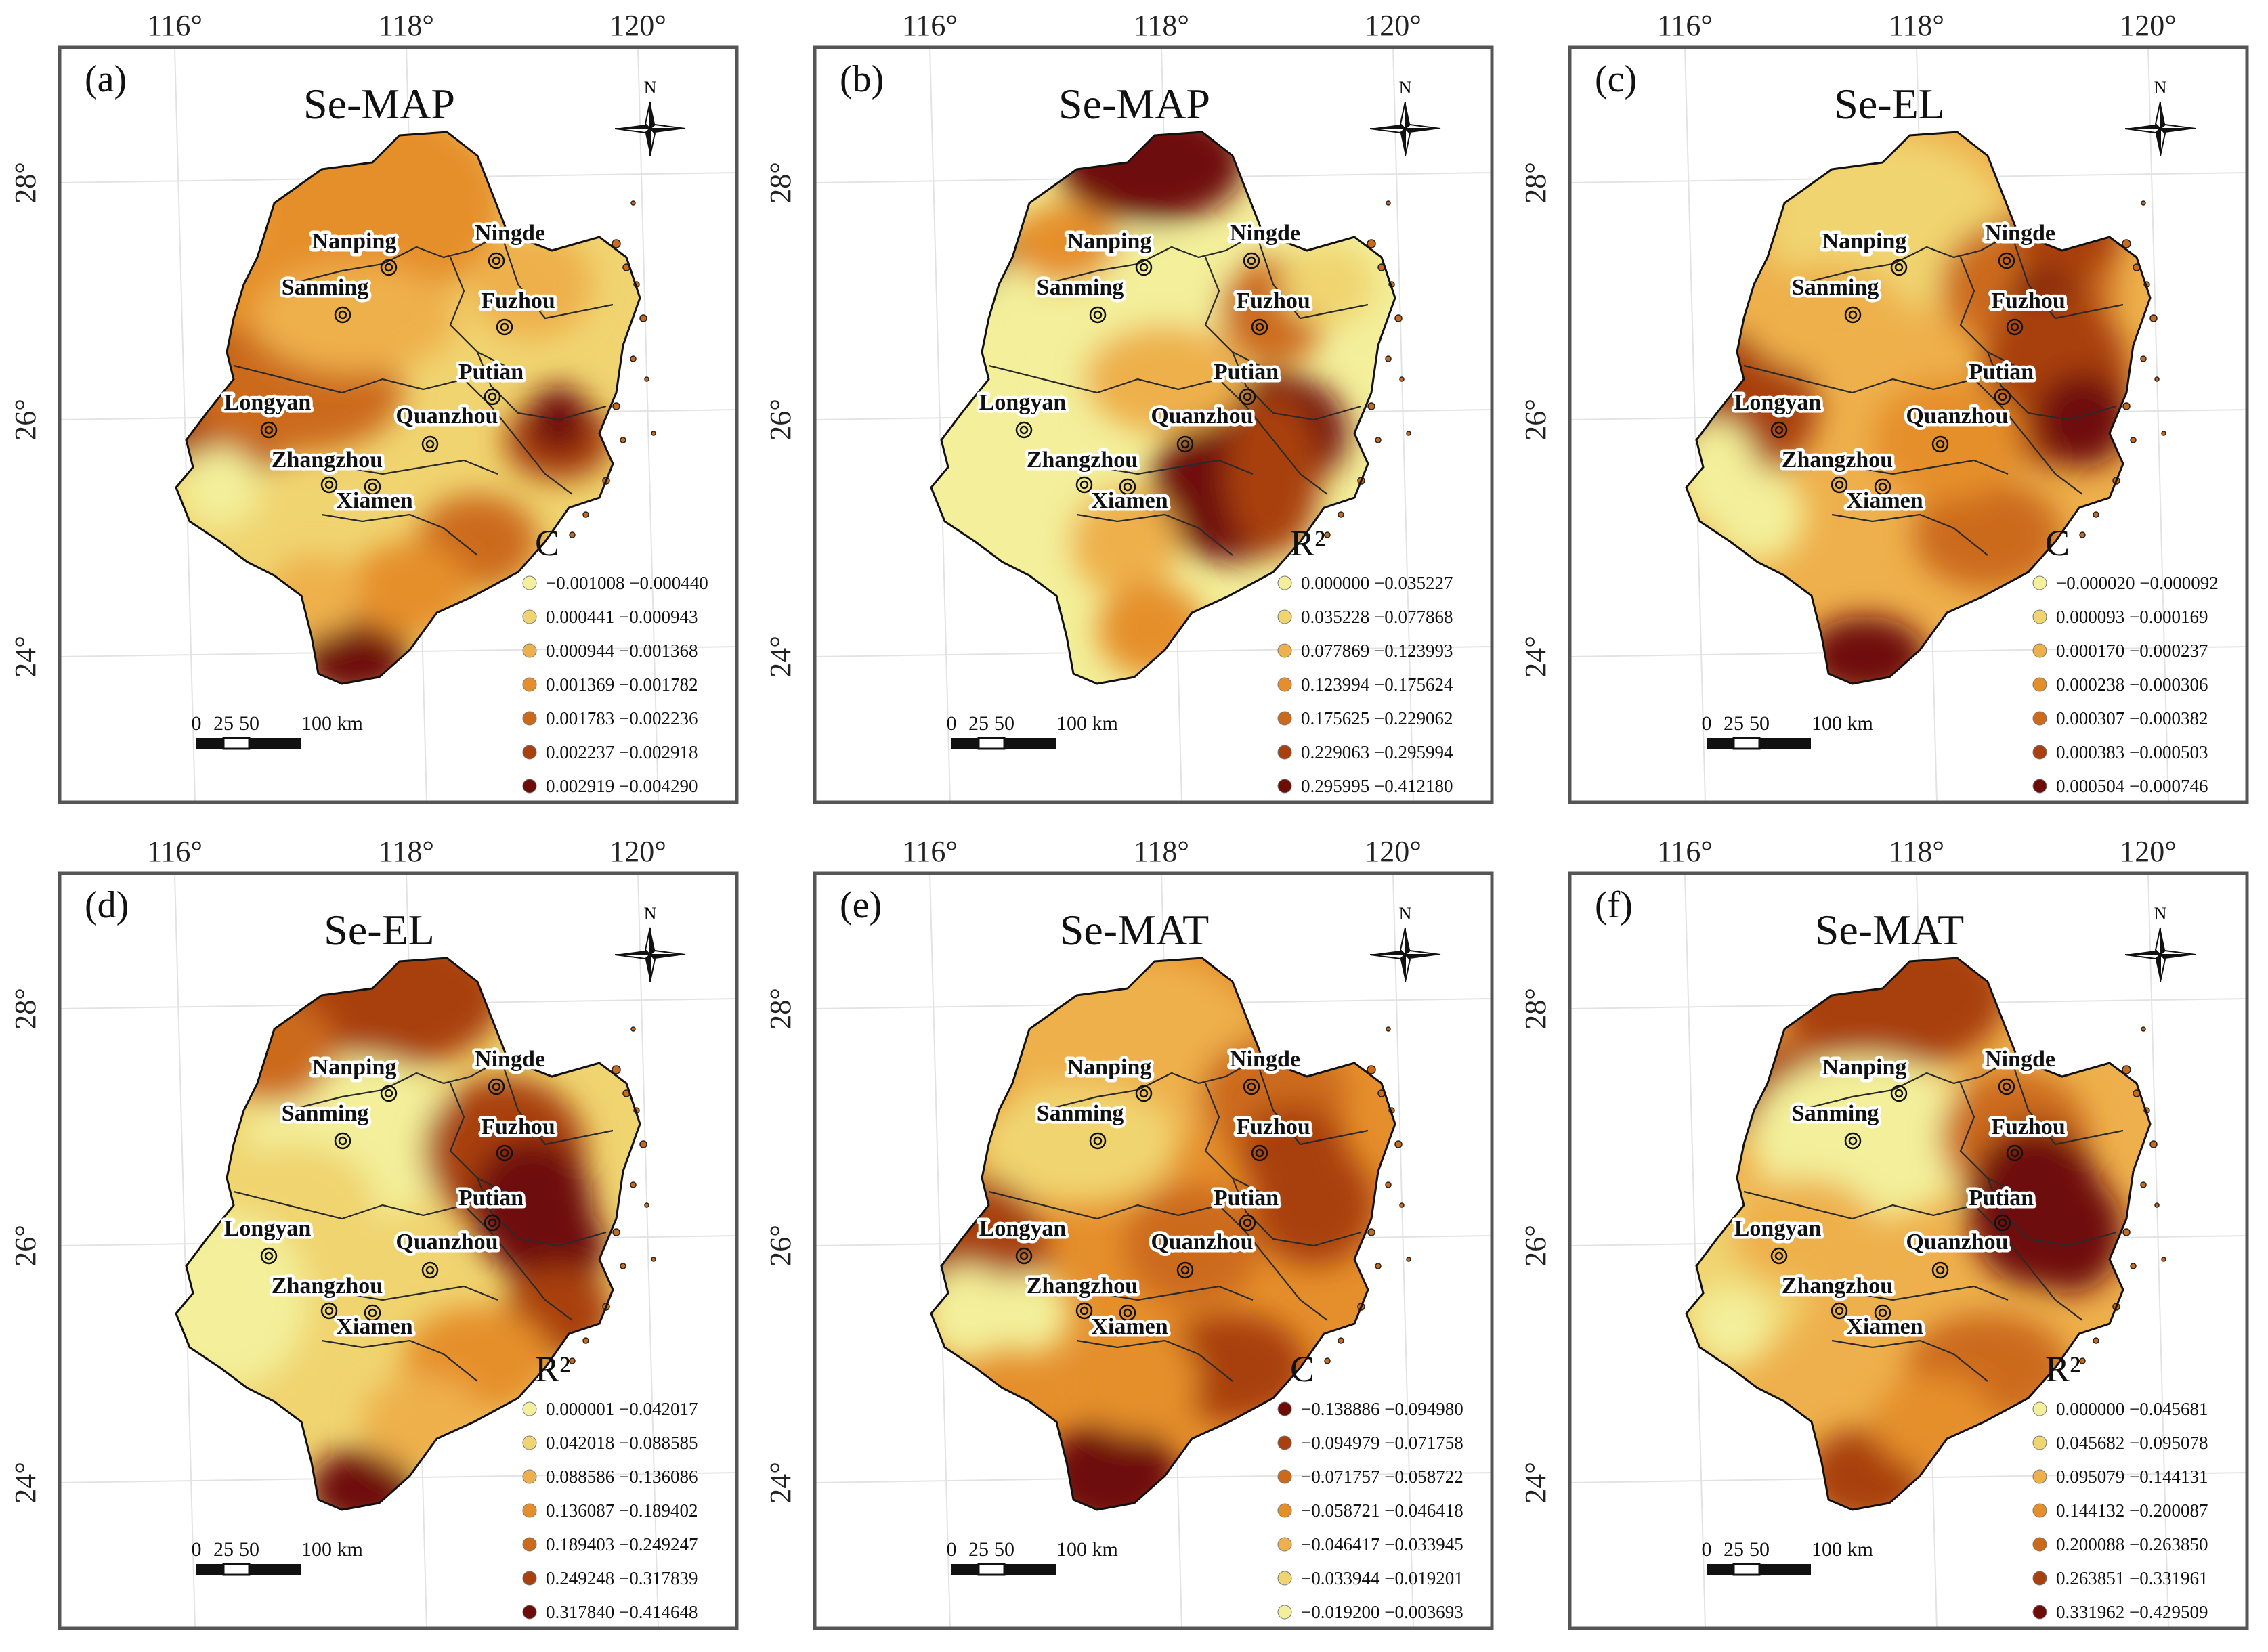 This screenshot has height=1652, width=2268. Describe the element at coordinates (446, 1242) in the screenshot. I see `city-label: Quanzhou` at that location.